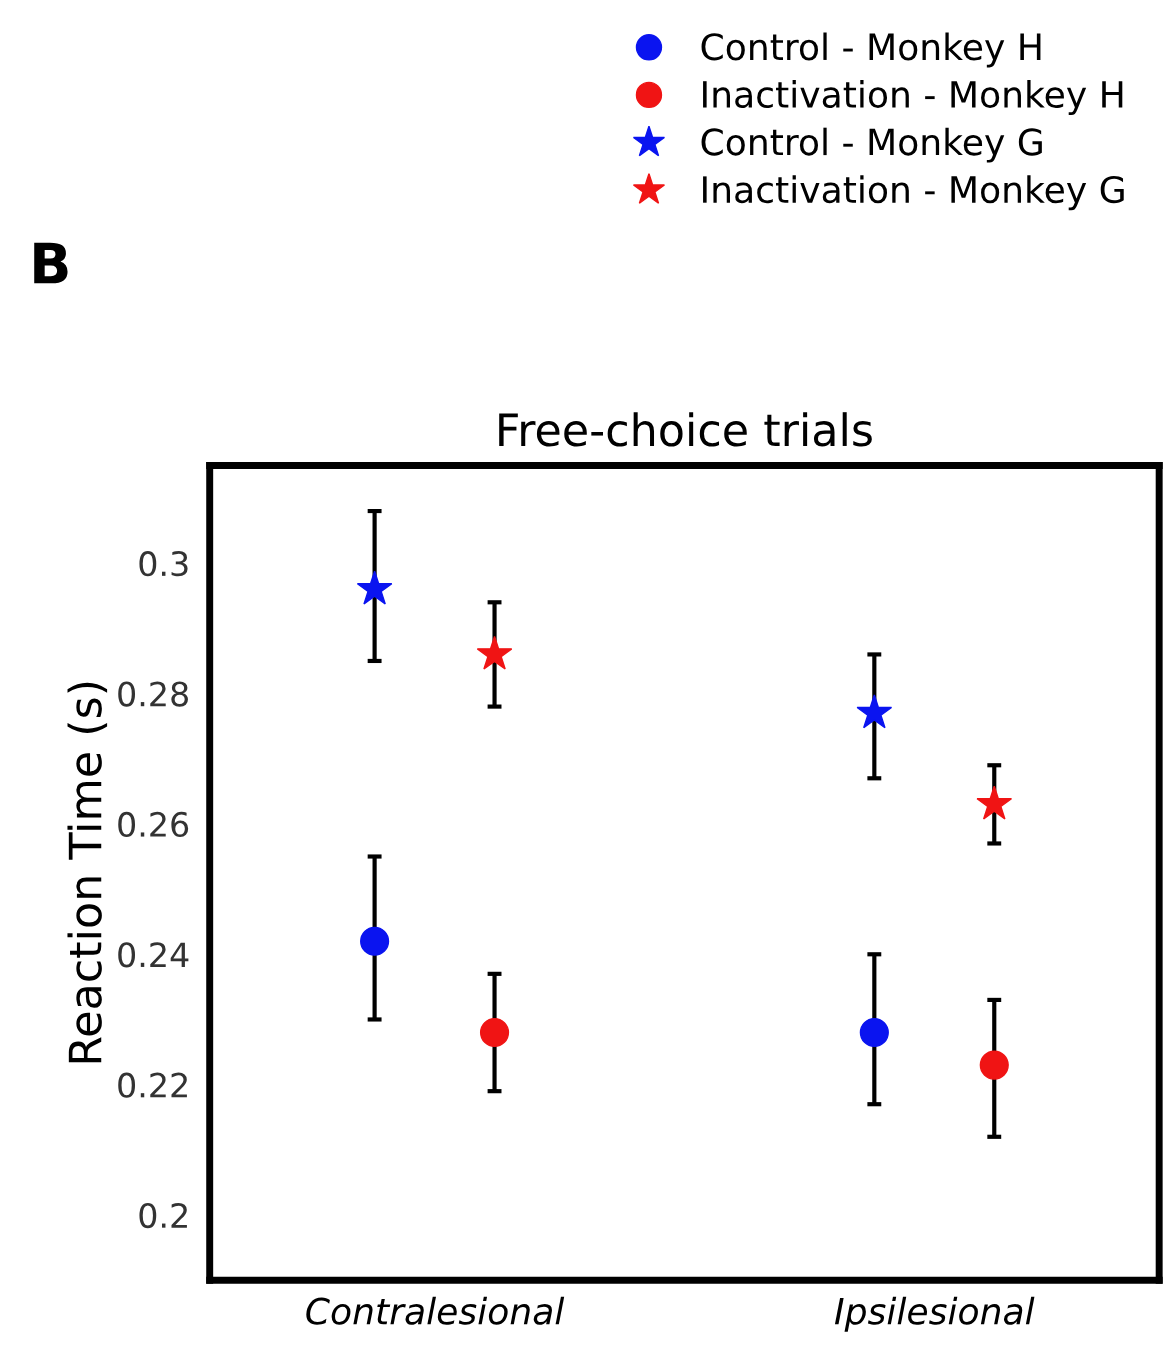 The image size is (1165, 1349). What do you see at coordinates (871, 50) in the screenshot?
I see `legend-label: Control - Monkey H` at bounding box center [871, 50].